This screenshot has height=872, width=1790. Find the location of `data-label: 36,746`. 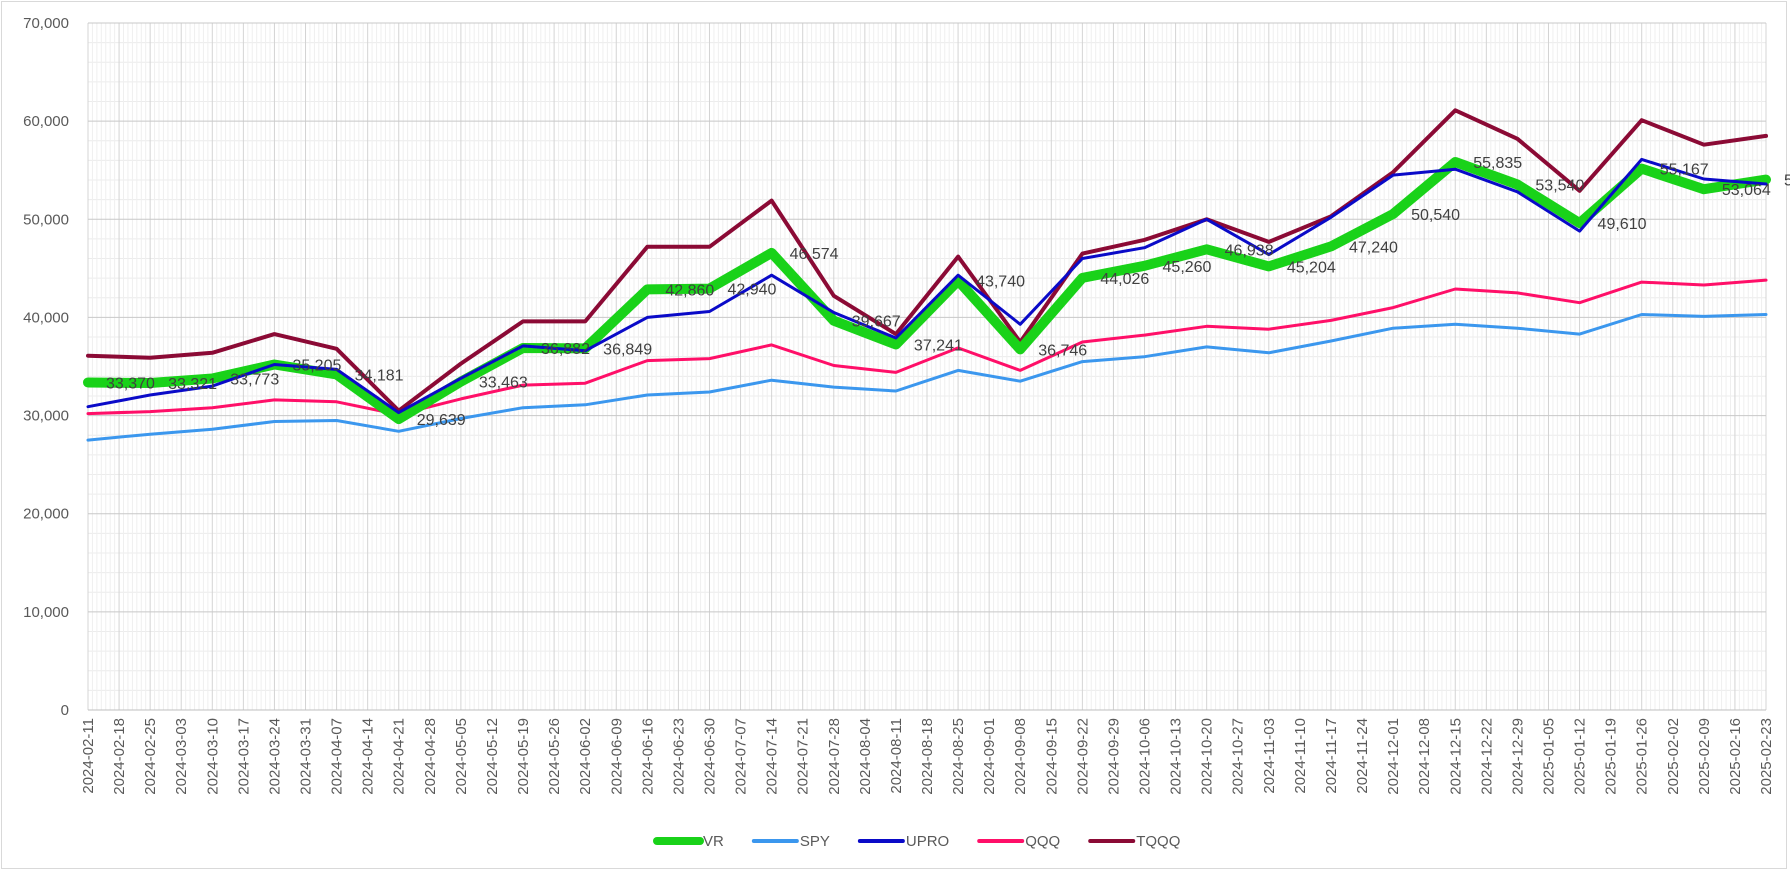

data-label: 36,746 is located at coordinates (1062, 350).